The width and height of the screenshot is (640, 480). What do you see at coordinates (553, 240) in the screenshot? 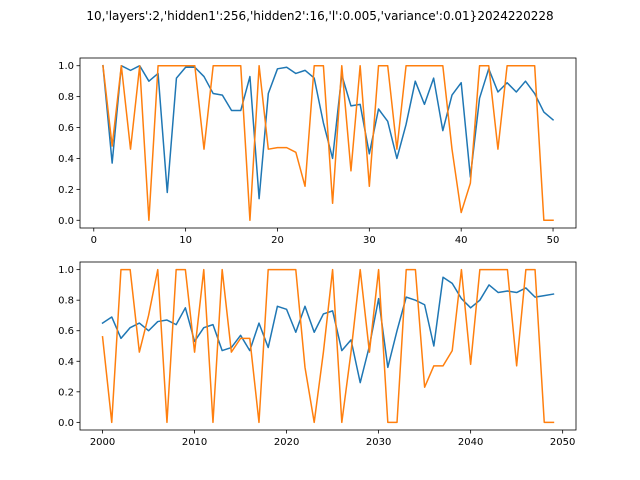
I see `x-tick-label: 50` at bounding box center [553, 240].